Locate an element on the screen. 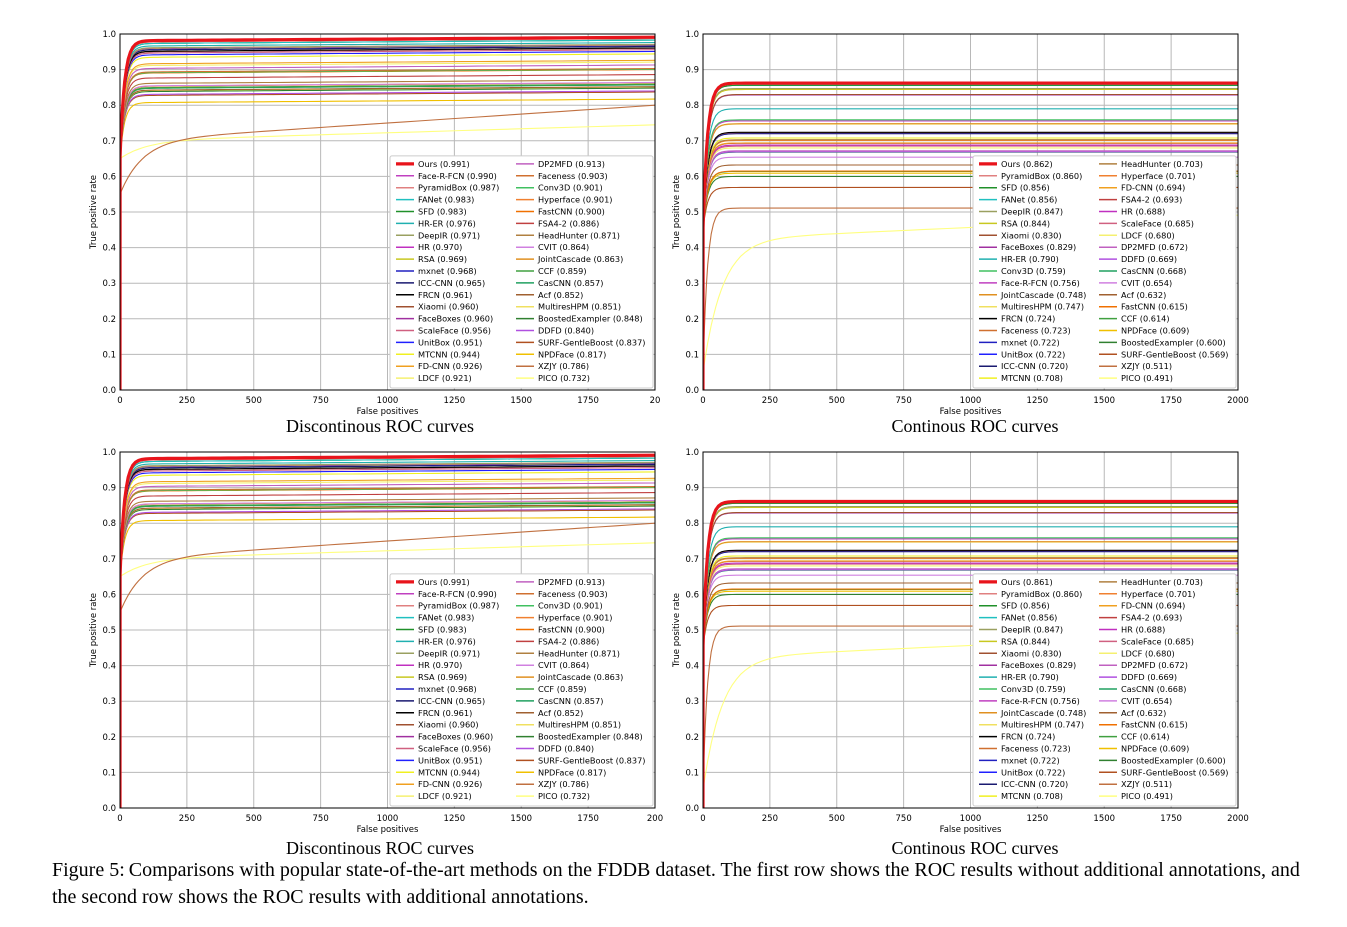  legend-entry: ScaleFace (0.685) is located at coordinates (1157, 223).